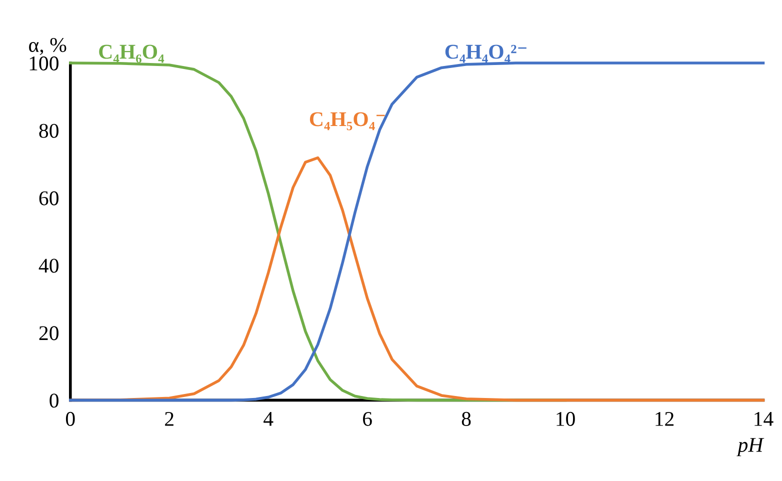 Image resolution: width=782 pixels, height=481 pixels. Describe the element at coordinates (565, 419) in the screenshot. I see `x-tick-label: 10` at that location.